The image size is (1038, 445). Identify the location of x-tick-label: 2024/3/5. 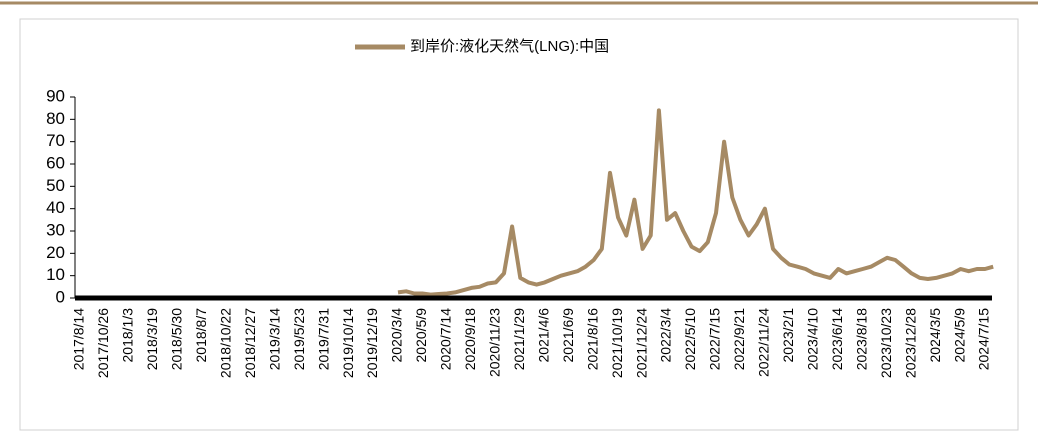
(935, 335).